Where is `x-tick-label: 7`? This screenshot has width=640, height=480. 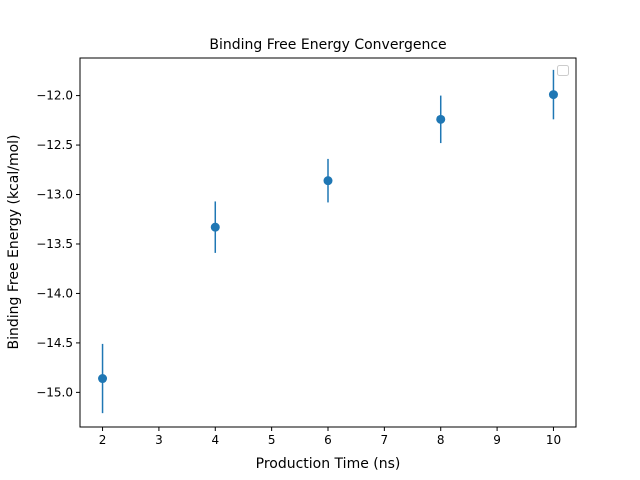 x-tick-label: 7 is located at coordinates (385, 440).